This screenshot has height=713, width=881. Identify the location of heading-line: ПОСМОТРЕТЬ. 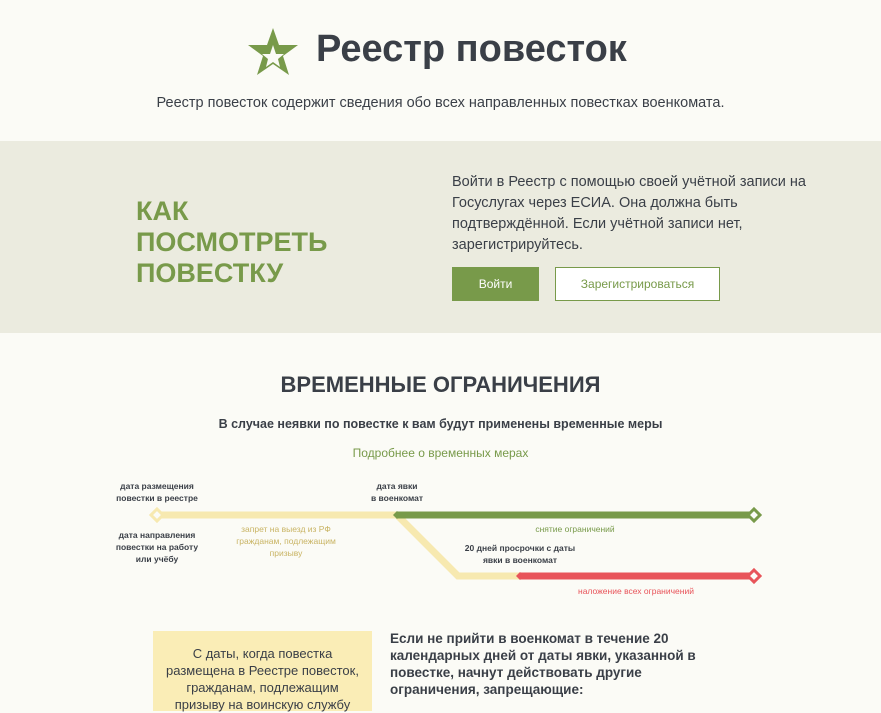
(232, 242).